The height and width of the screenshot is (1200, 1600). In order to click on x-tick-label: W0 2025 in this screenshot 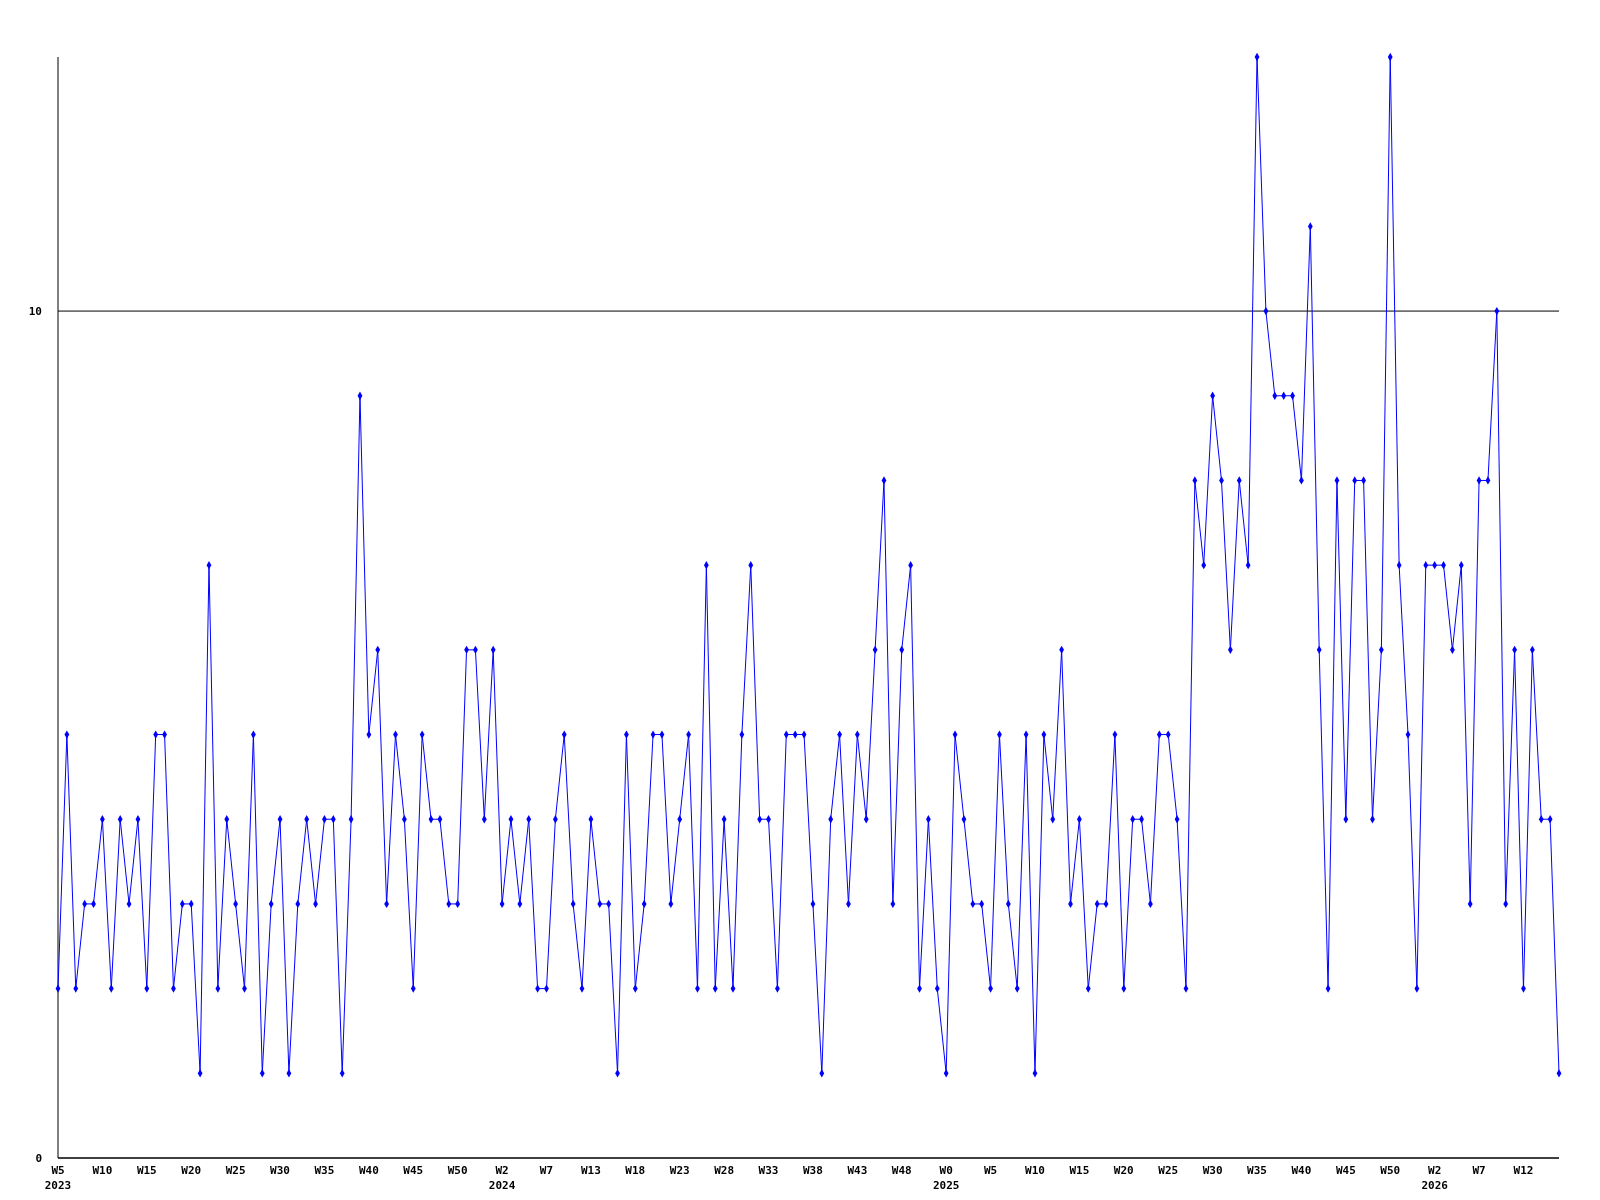, I will do `click(946, 1178)`.